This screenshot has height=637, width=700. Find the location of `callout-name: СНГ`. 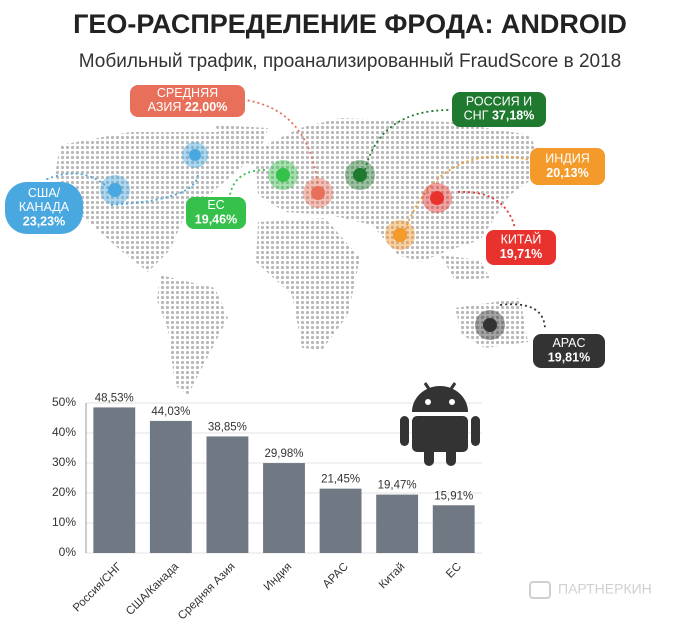

callout-name: СНГ is located at coordinates (476, 116).